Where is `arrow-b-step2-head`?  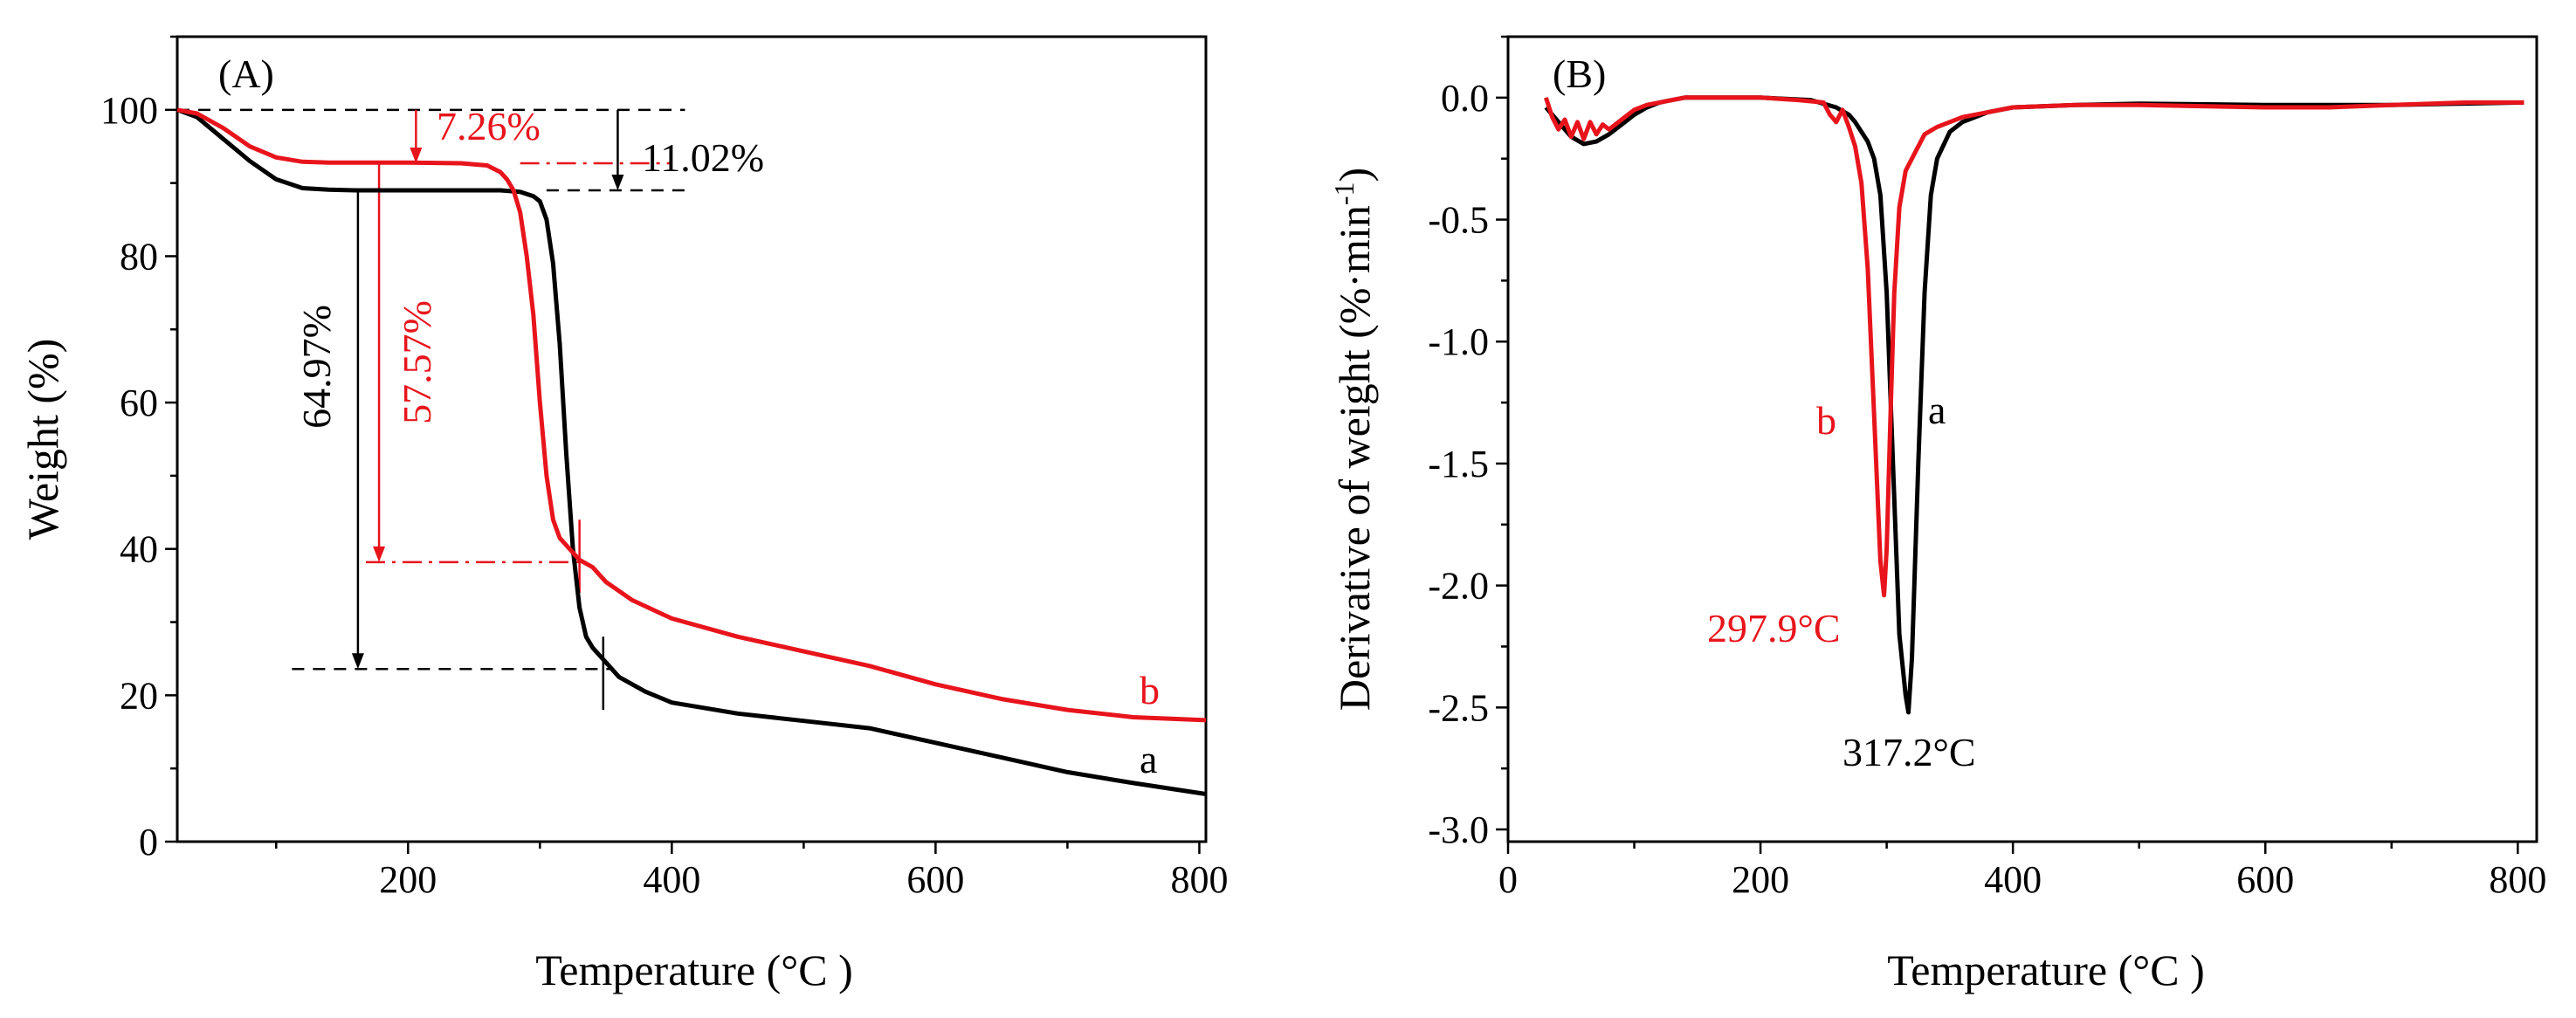
arrow-b-step2-head is located at coordinates (379, 554).